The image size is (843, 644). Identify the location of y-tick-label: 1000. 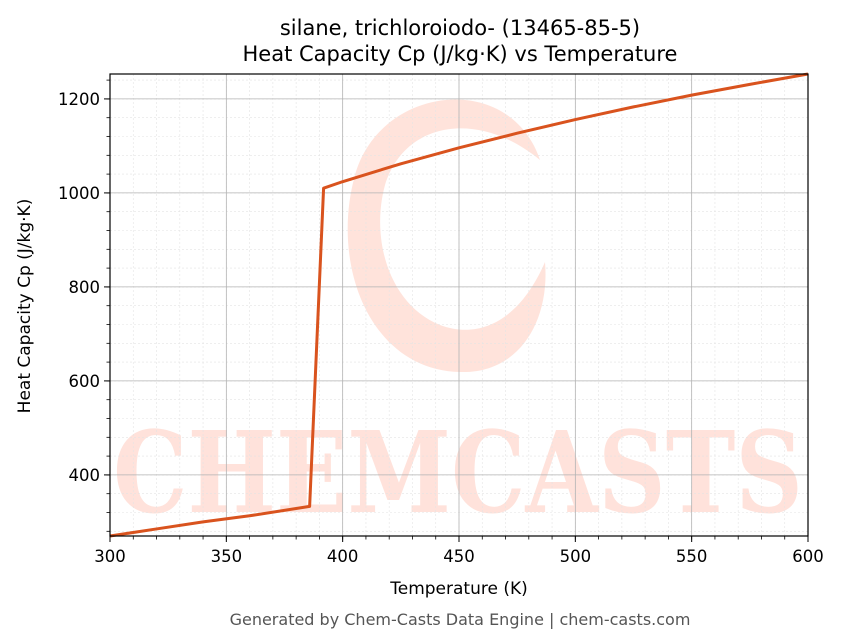
(79, 193).